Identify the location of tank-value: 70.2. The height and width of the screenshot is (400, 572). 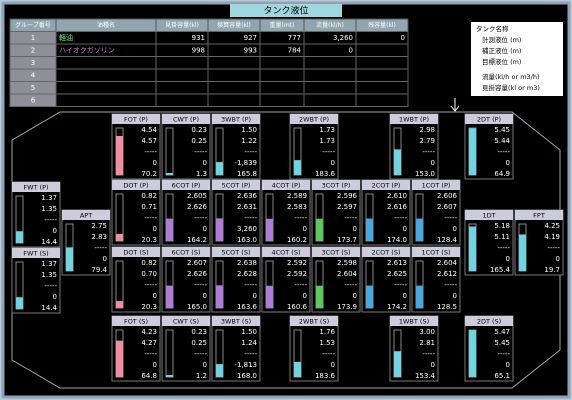
(149, 174).